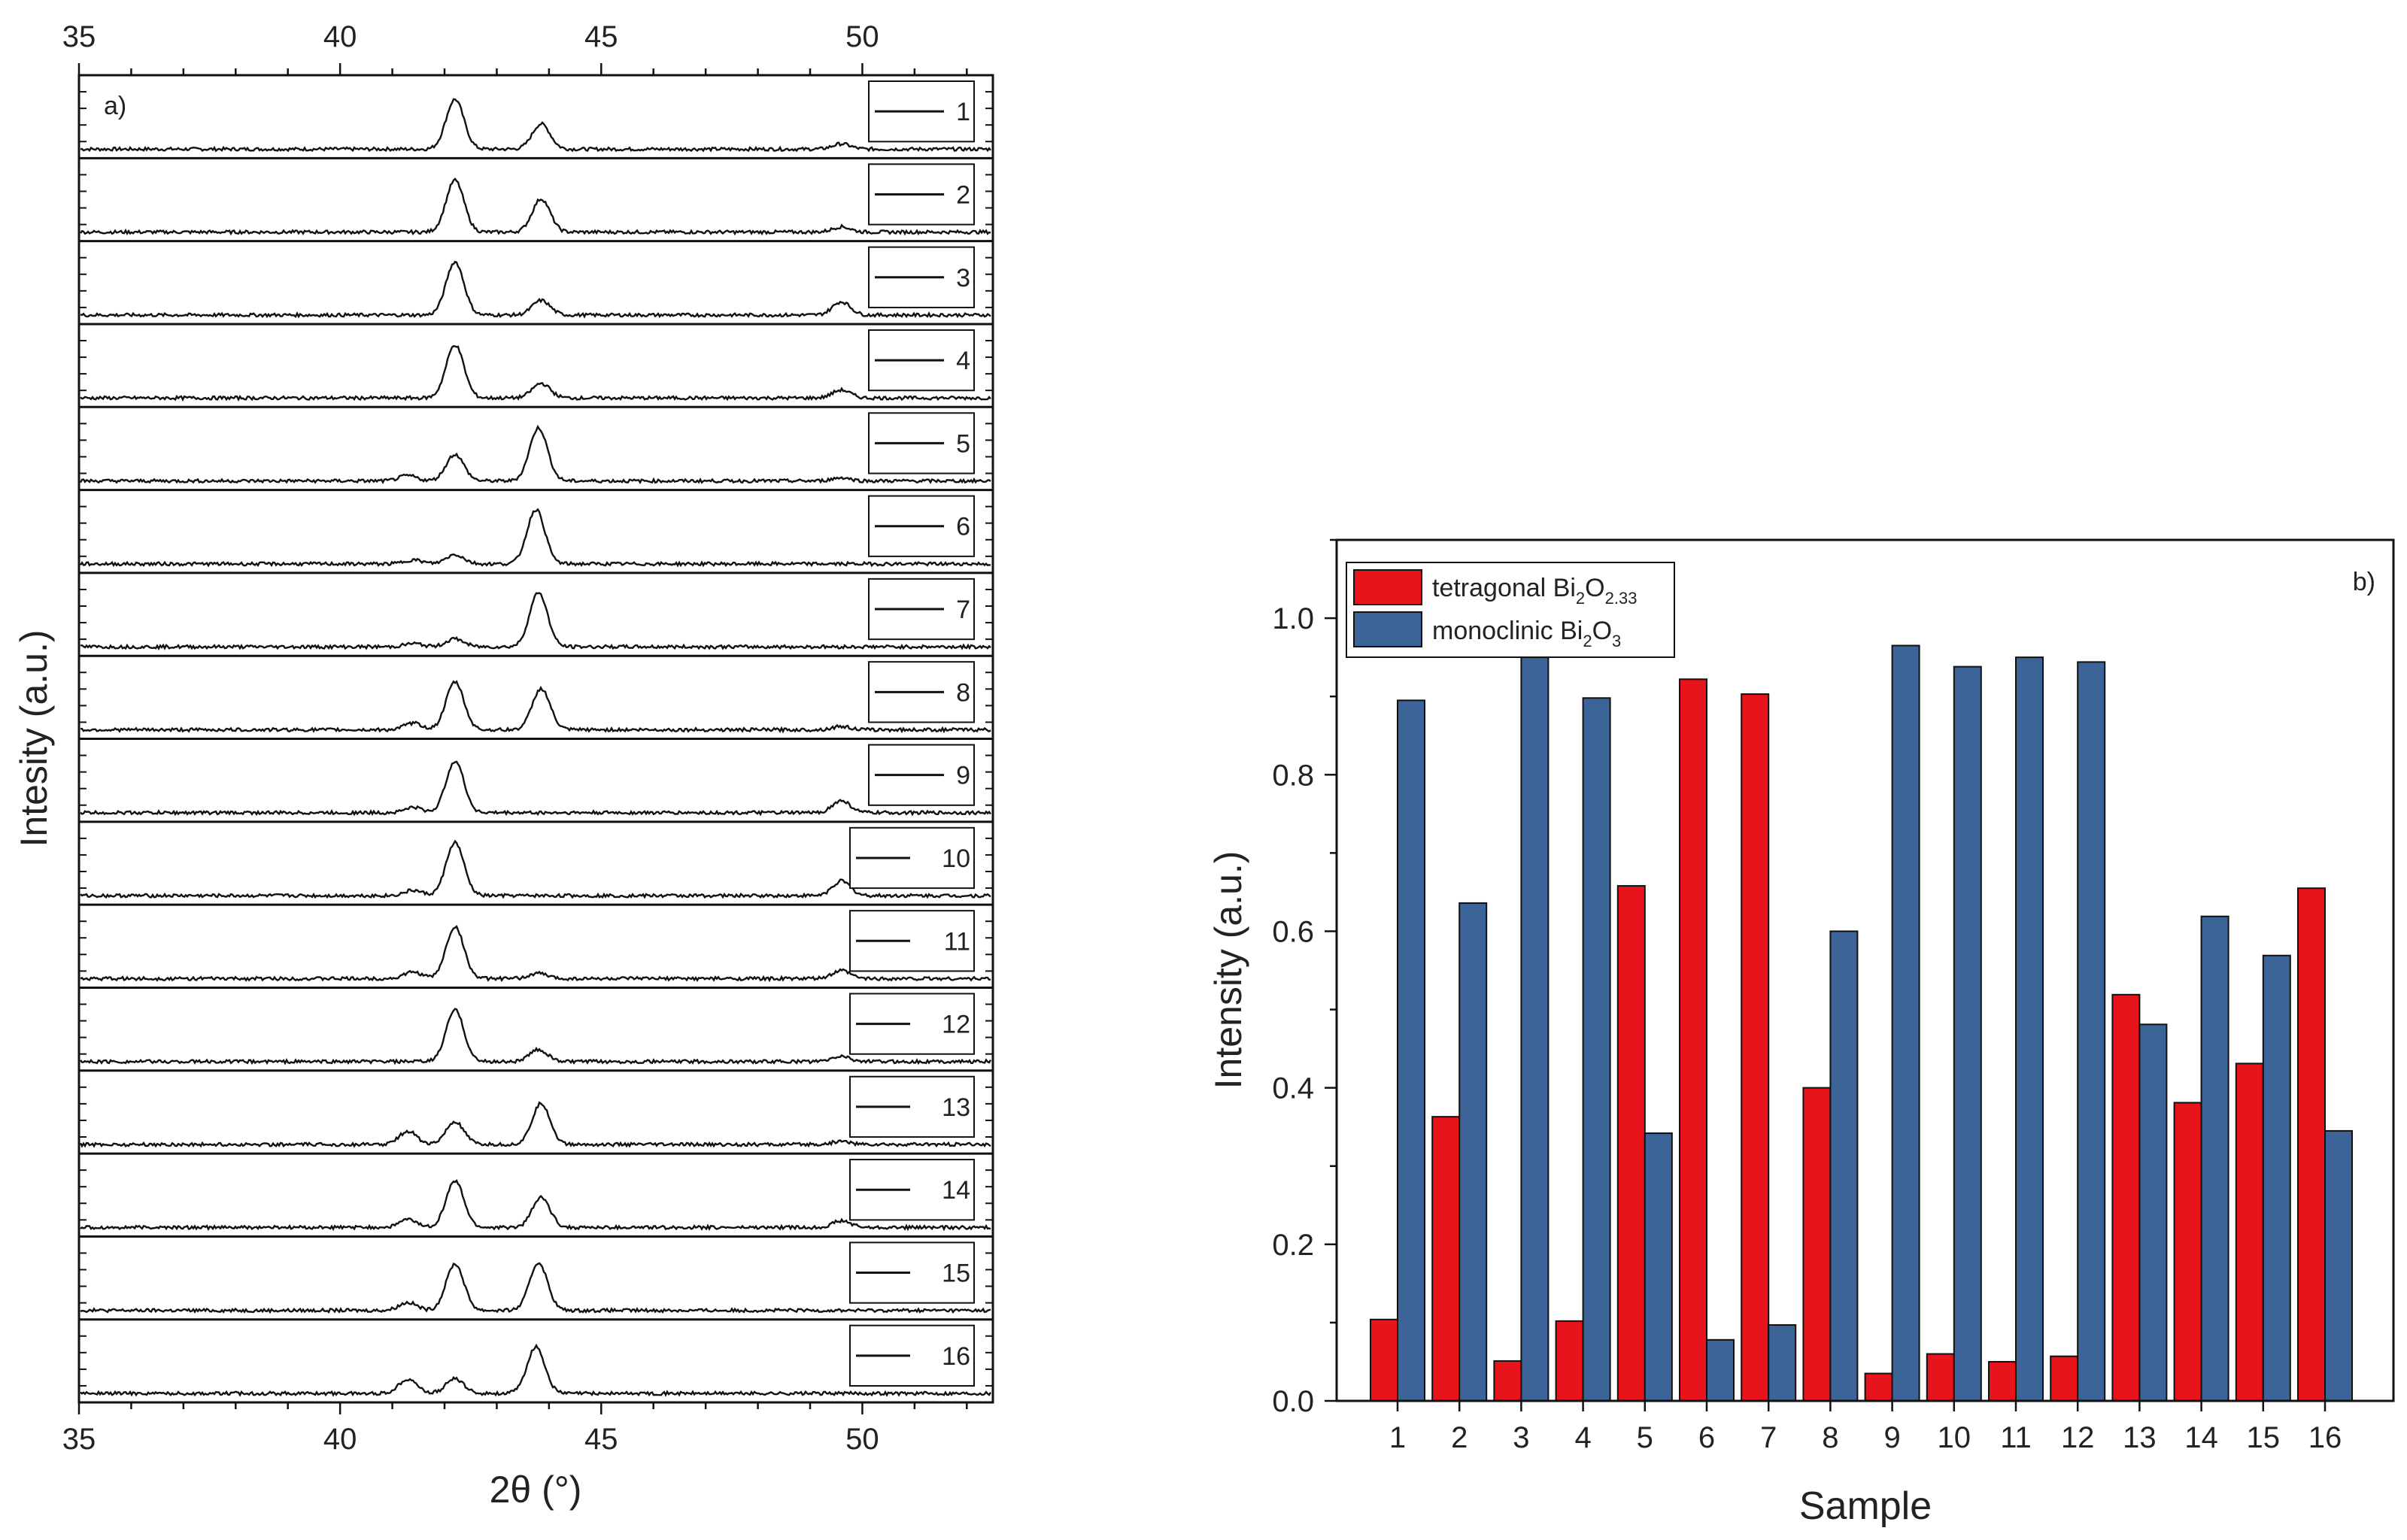 This screenshot has height=1540, width=2407. I want to click on x-tick-label-8: 8, so click(1830, 1437).